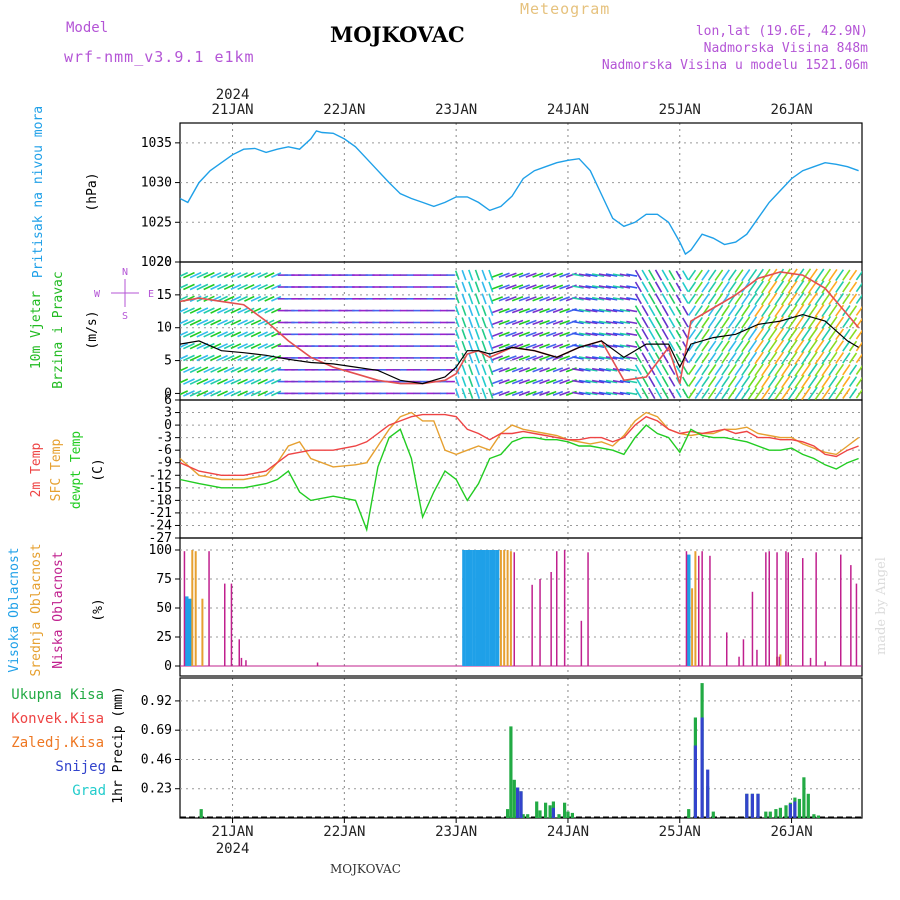 The height and width of the screenshot is (900, 900). What do you see at coordinates (168, 666) in the screenshot?
I see `value-tick-label: 0` at bounding box center [168, 666].